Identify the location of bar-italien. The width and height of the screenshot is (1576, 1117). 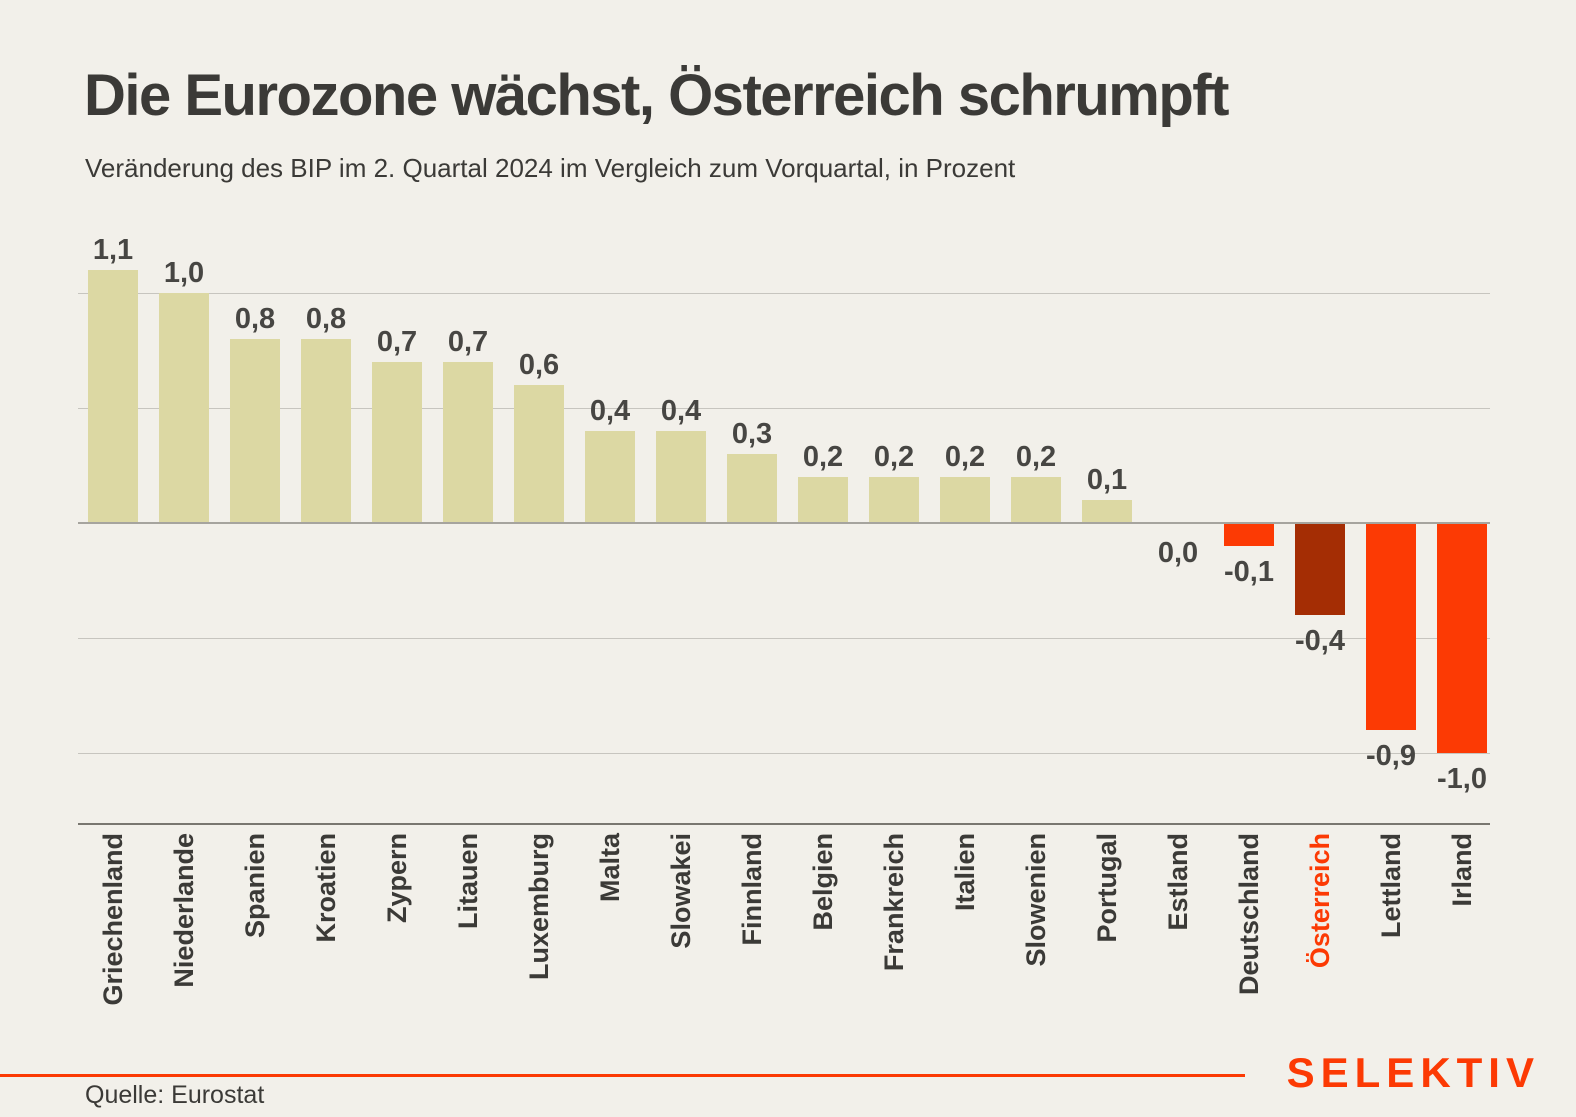
(965, 500).